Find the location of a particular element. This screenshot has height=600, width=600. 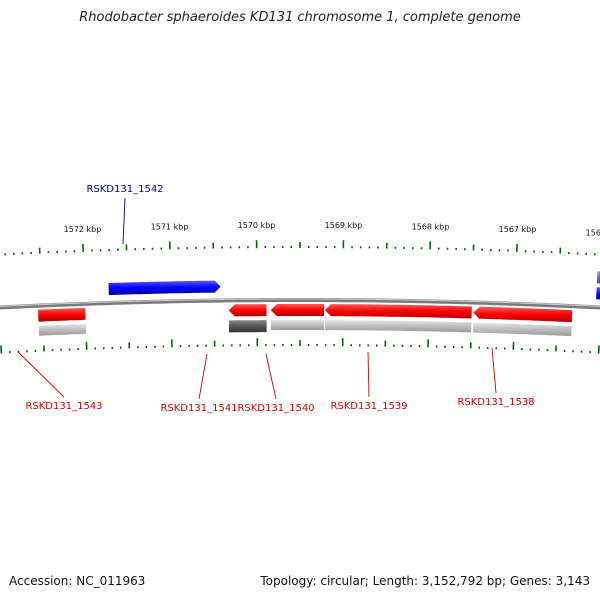

scale-label: 1566 kbp is located at coordinates (593, 233).